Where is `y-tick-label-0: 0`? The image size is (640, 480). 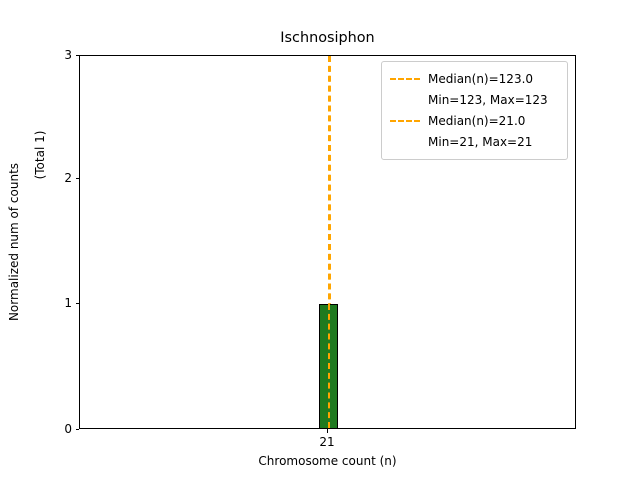 y-tick-label-0: 0 is located at coordinates (68, 429).